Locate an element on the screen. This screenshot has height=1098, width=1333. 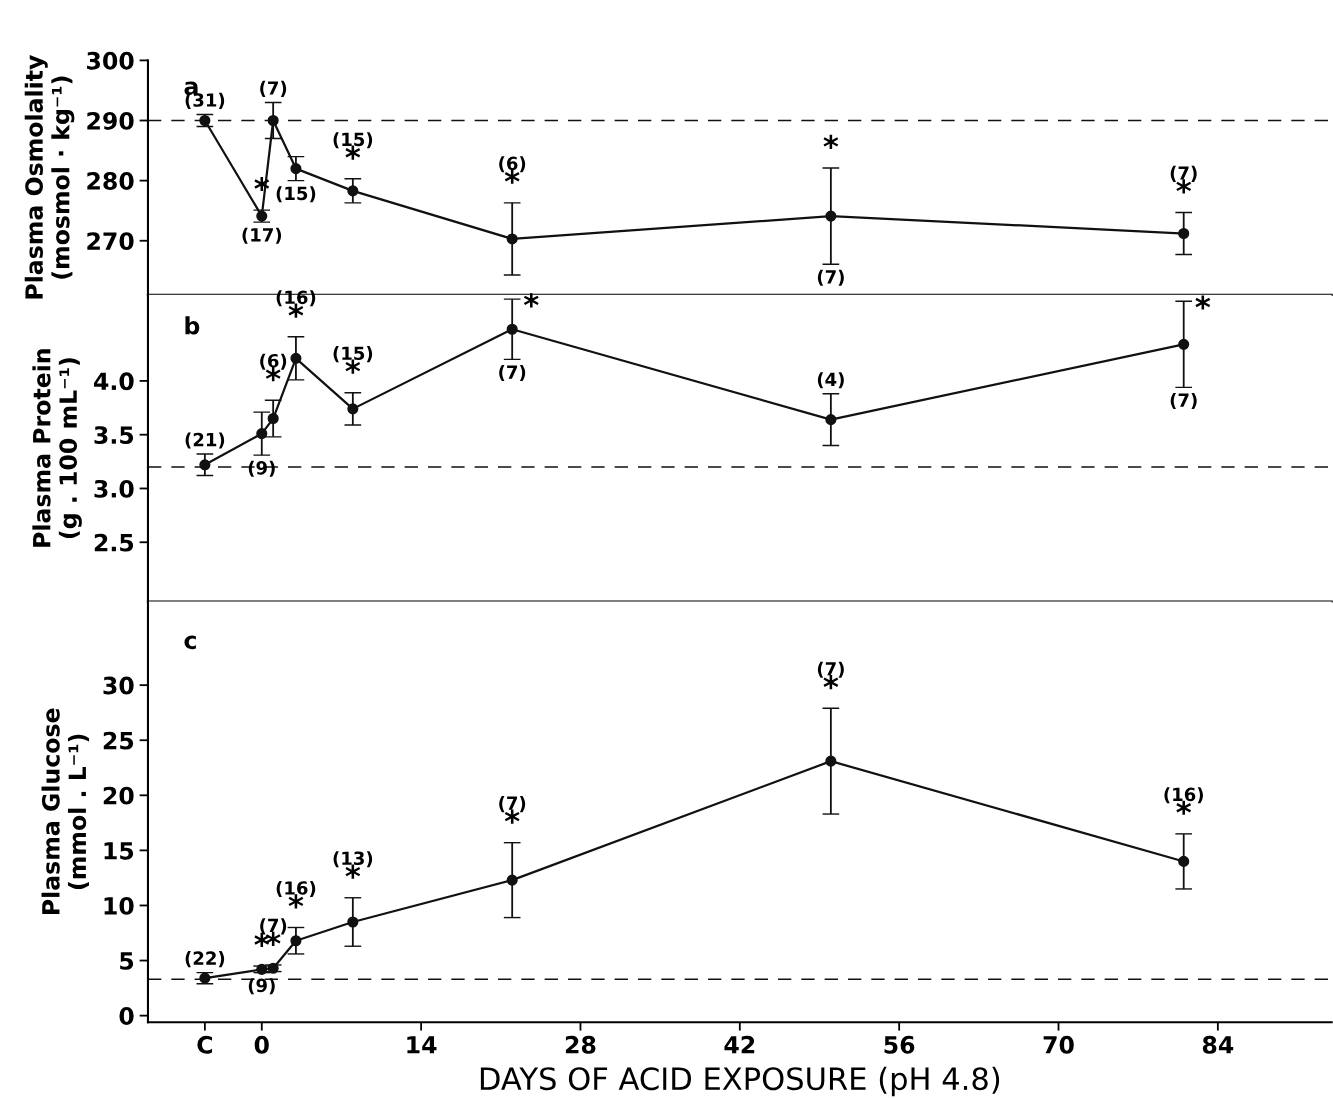
y-tick-label: 4.0 is located at coordinates (114, 381).